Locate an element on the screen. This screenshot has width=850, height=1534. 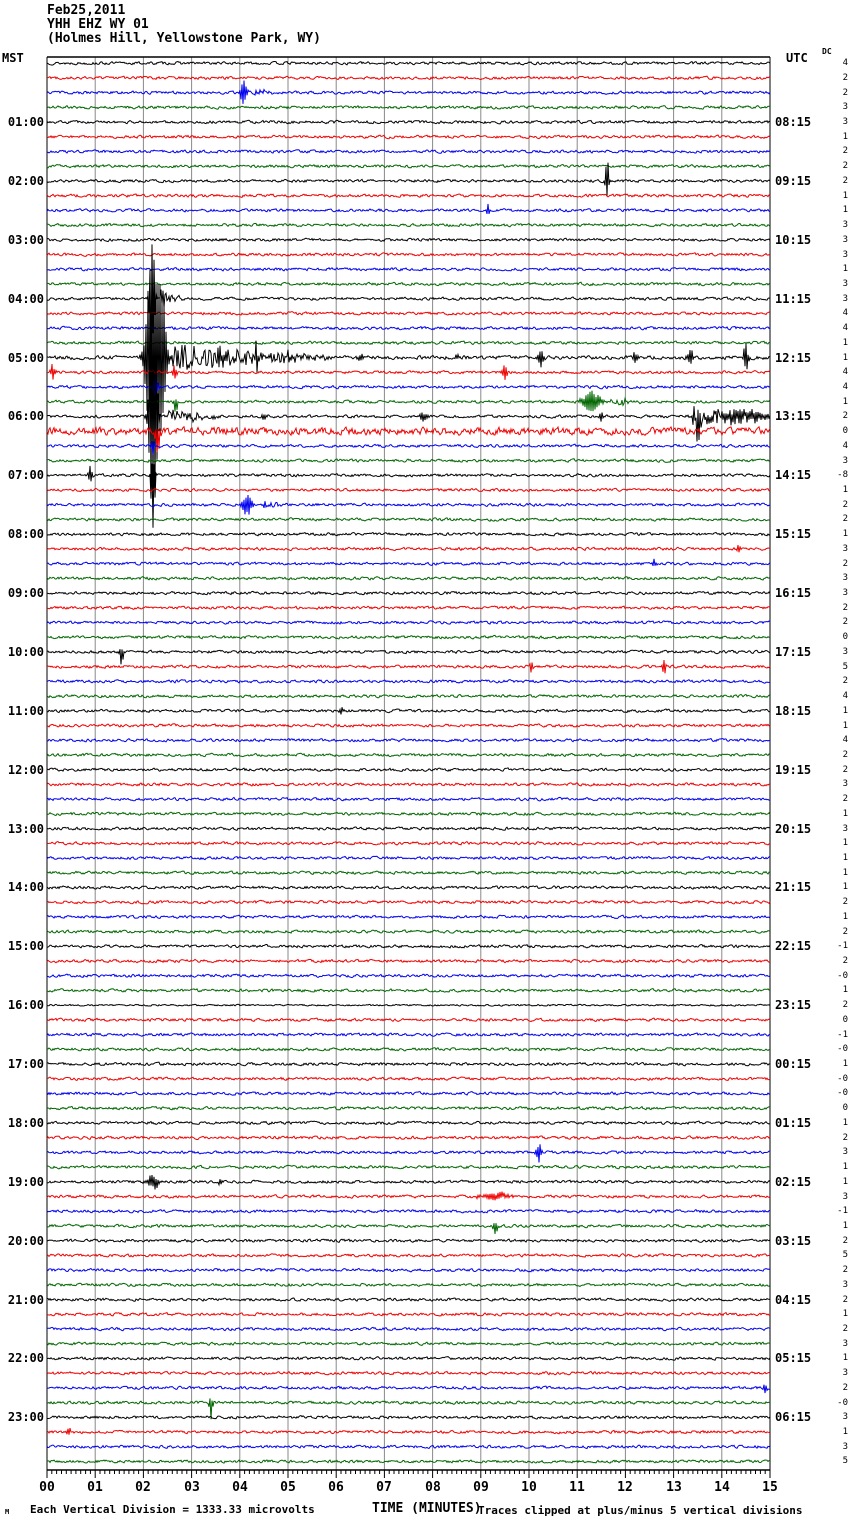
utc-hour-label: 14:15 is located at coordinates (793, 475).